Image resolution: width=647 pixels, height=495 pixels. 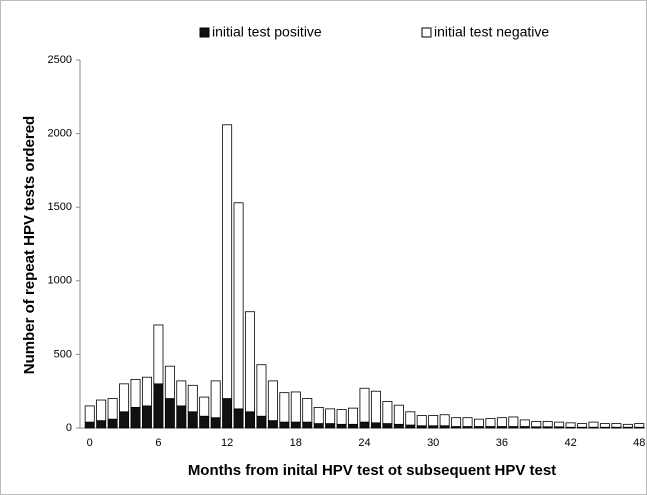 I want to click on y-tick-label: 500, so click(x=63, y=354).